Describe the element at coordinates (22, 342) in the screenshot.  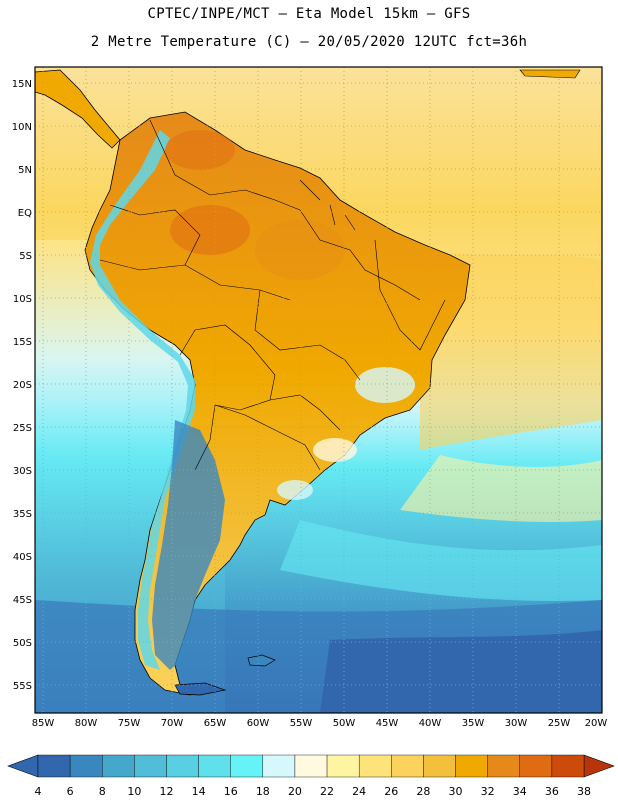
I see `lat-label: 15S` at that location.